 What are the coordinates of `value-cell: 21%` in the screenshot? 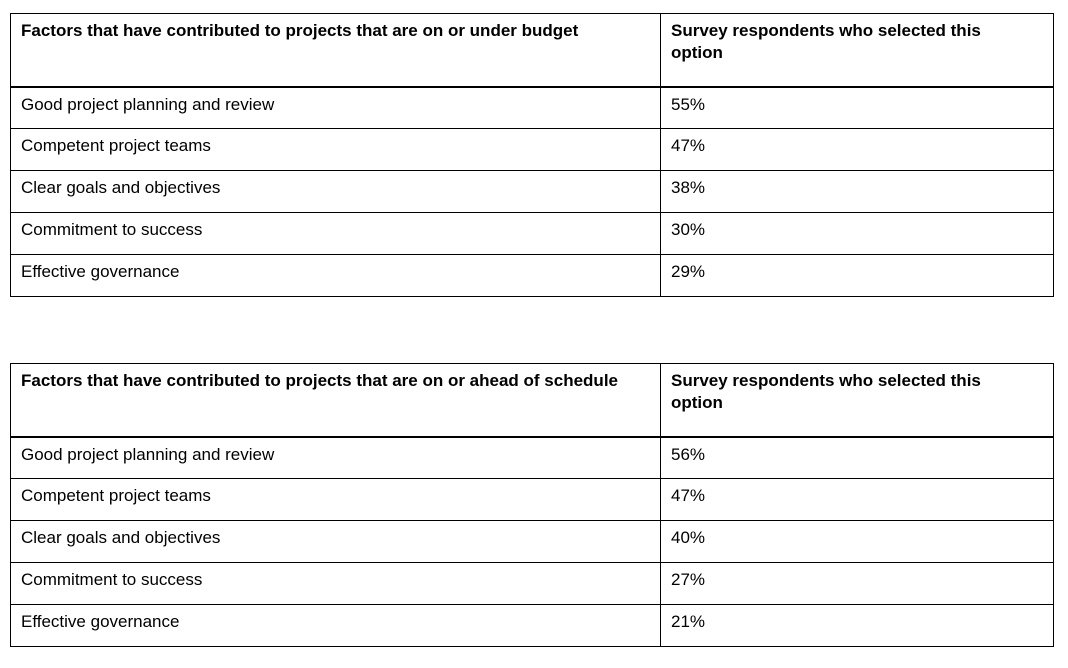 It's located at (857, 625).